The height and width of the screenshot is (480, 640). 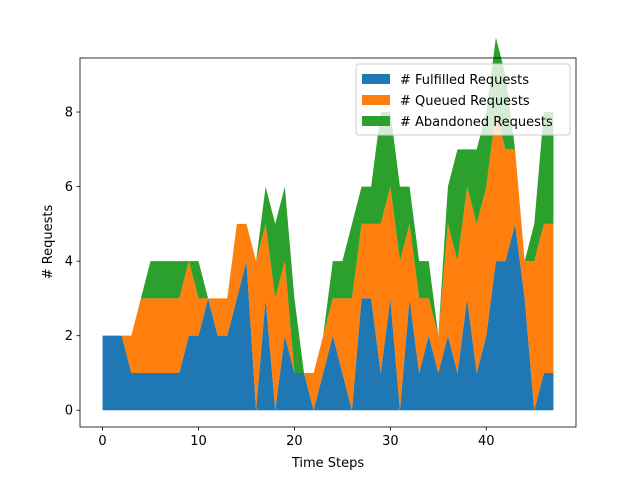 What do you see at coordinates (486, 441) in the screenshot?
I see `x-tick-label: 40` at bounding box center [486, 441].